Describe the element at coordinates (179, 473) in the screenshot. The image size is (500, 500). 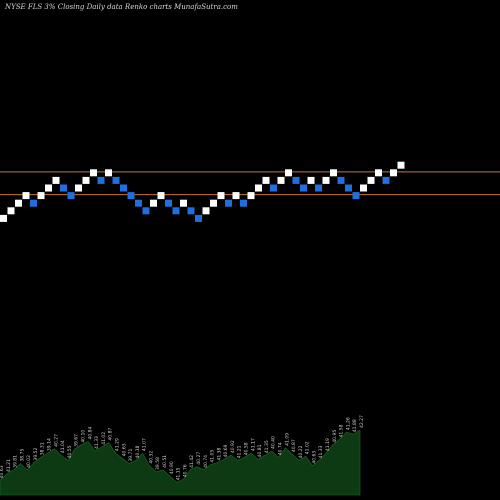
I see `volume-value-label: 41.15` at that location.